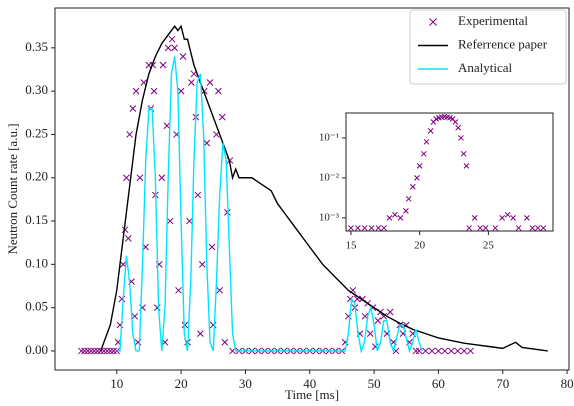 The height and width of the screenshot is (406, 574). Describe the element at coordinates (36, 132) in the screenshot. I see `y-tick-label: 0.25` at that location.